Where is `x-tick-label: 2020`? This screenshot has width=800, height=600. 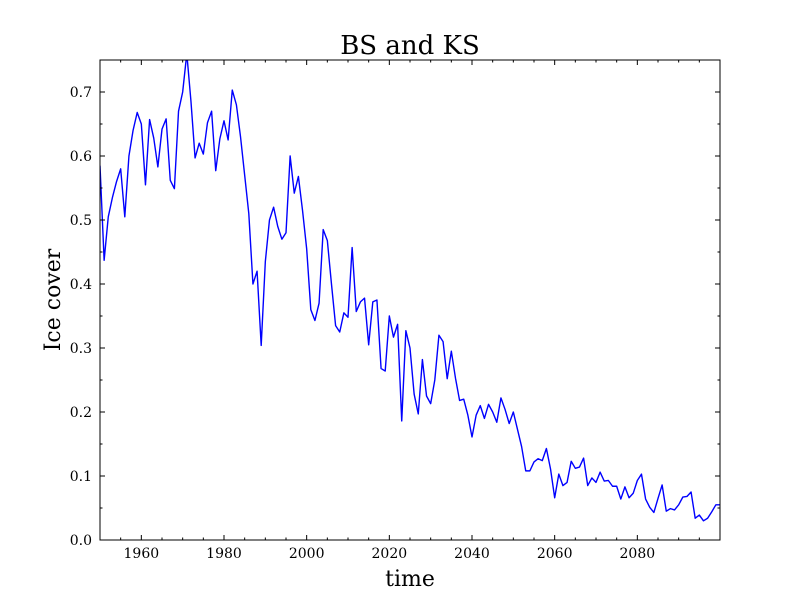 x-tick-label: 2020 is located at coordinates (390, 554).